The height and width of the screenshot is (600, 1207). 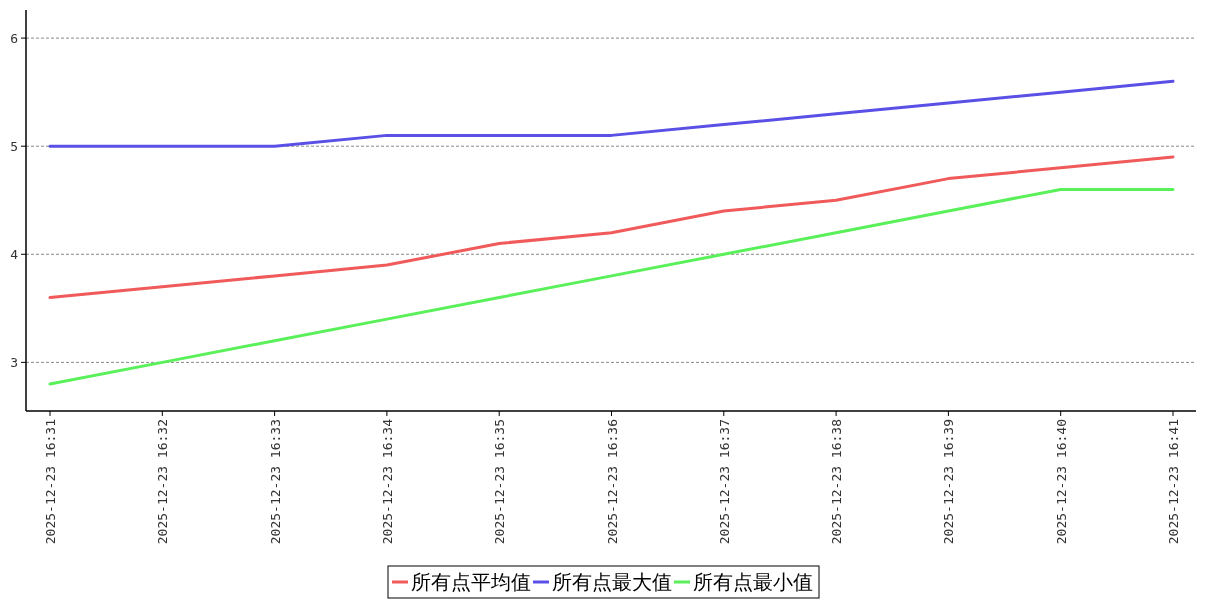 What do you see at coordinates (500, 482) in the screenshot?
I see `x-tick-label: 2025-12-23 16:35` at bounding box center [500, 482].